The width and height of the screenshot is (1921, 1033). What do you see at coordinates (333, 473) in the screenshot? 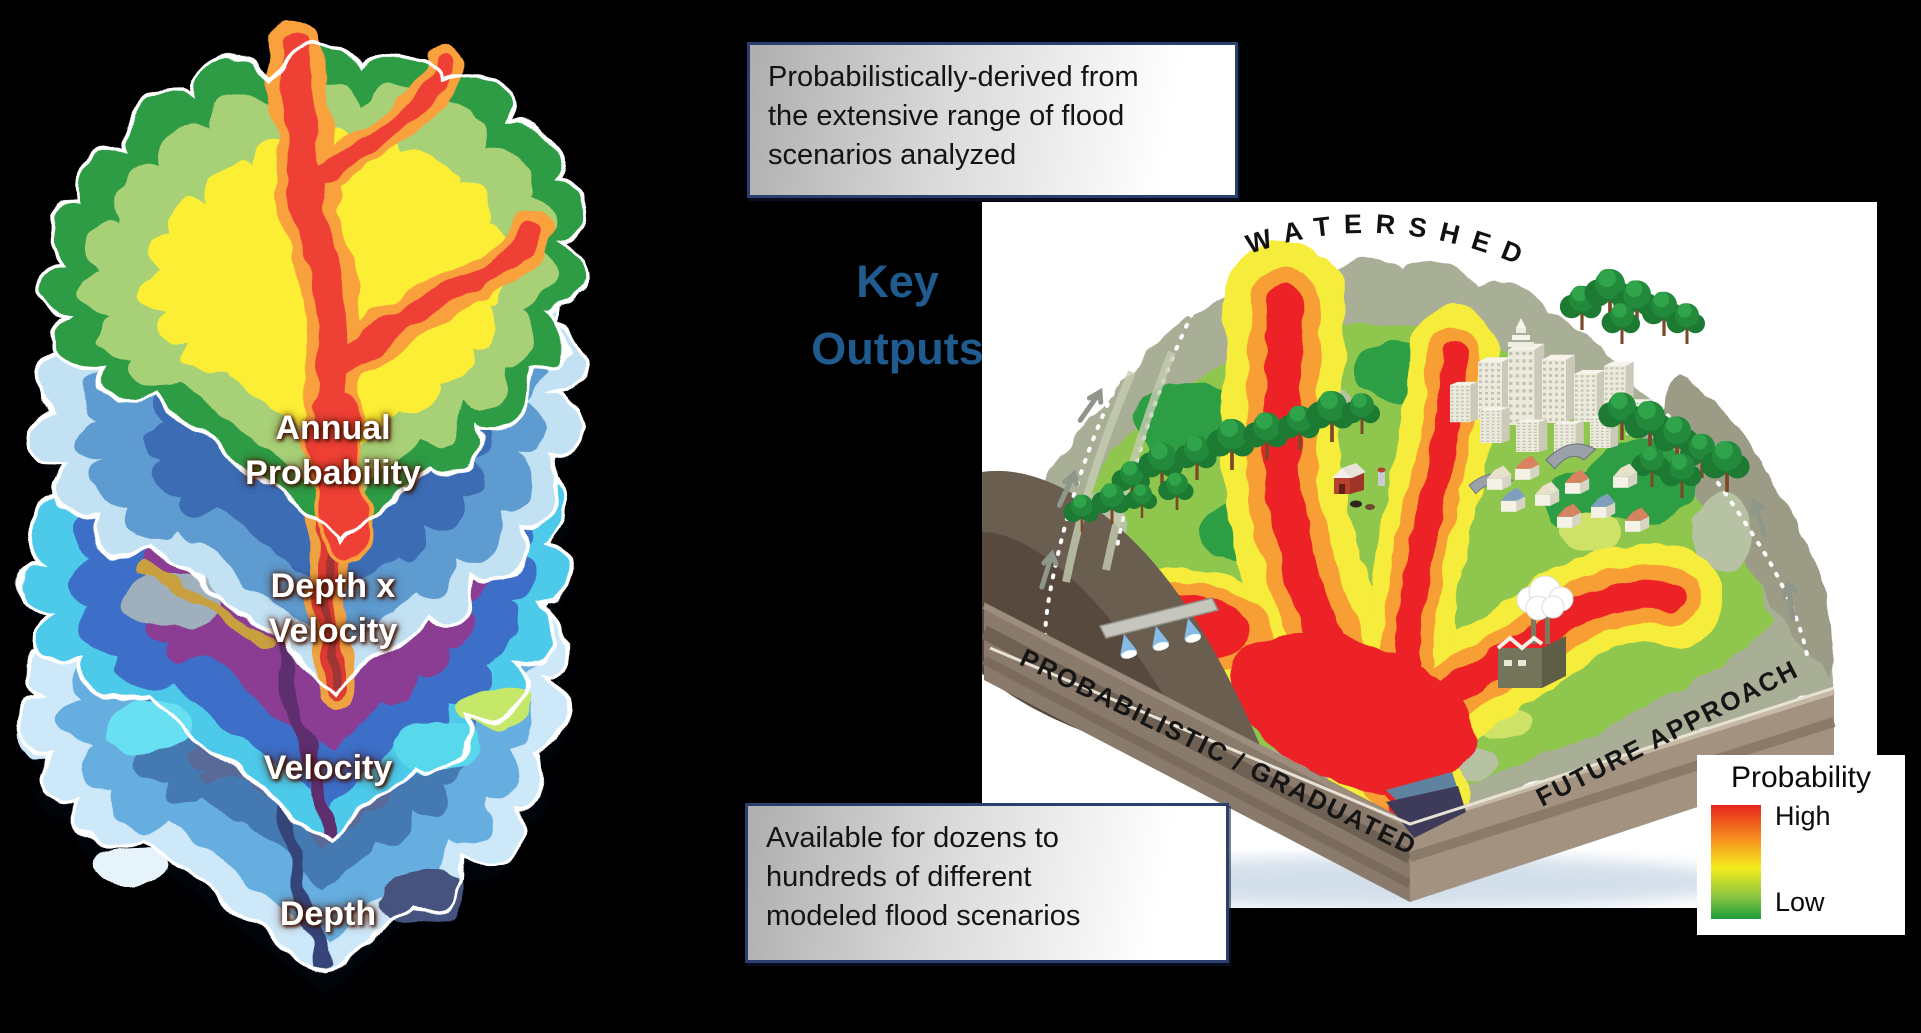
I see `layer-label-line: Probability` at bounding box center [333, 473].